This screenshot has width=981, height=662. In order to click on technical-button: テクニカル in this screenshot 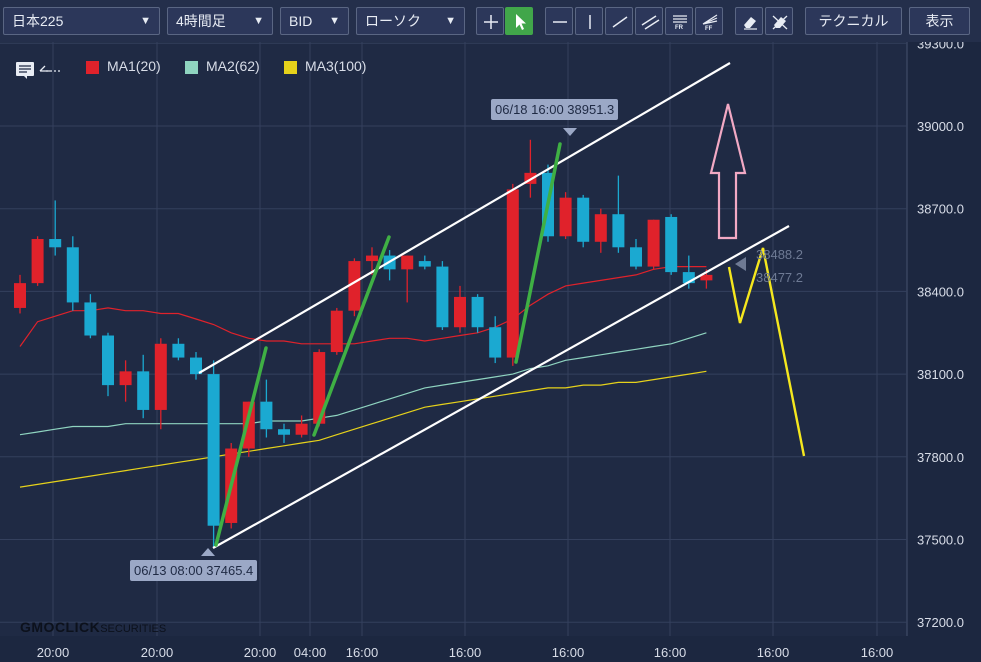, I will do `click(853, 21)`.